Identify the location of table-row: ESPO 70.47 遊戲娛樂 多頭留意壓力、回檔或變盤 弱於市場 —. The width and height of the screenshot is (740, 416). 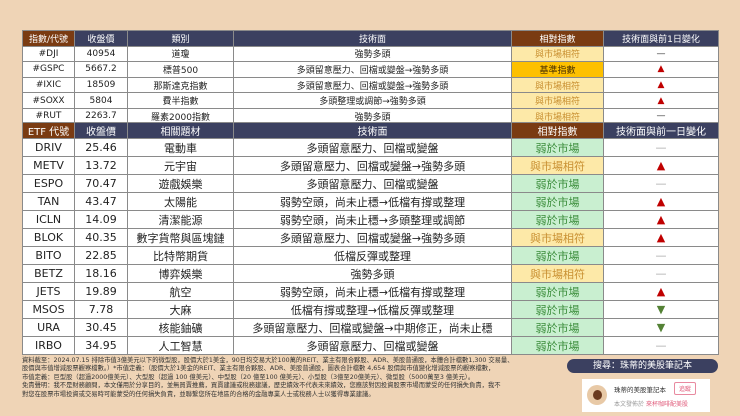
(370, 183).